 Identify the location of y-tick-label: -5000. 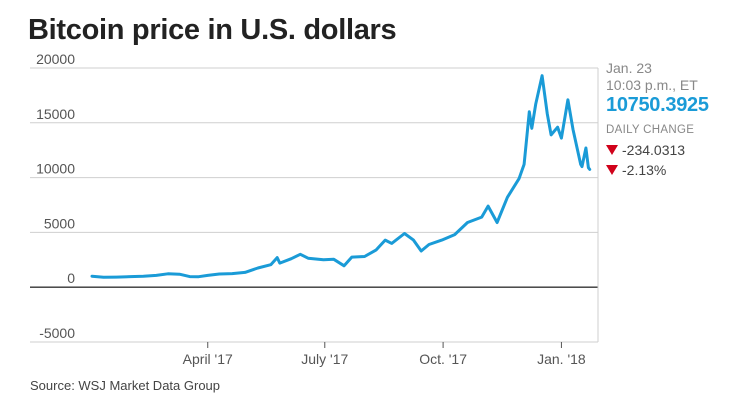
(57, 333).